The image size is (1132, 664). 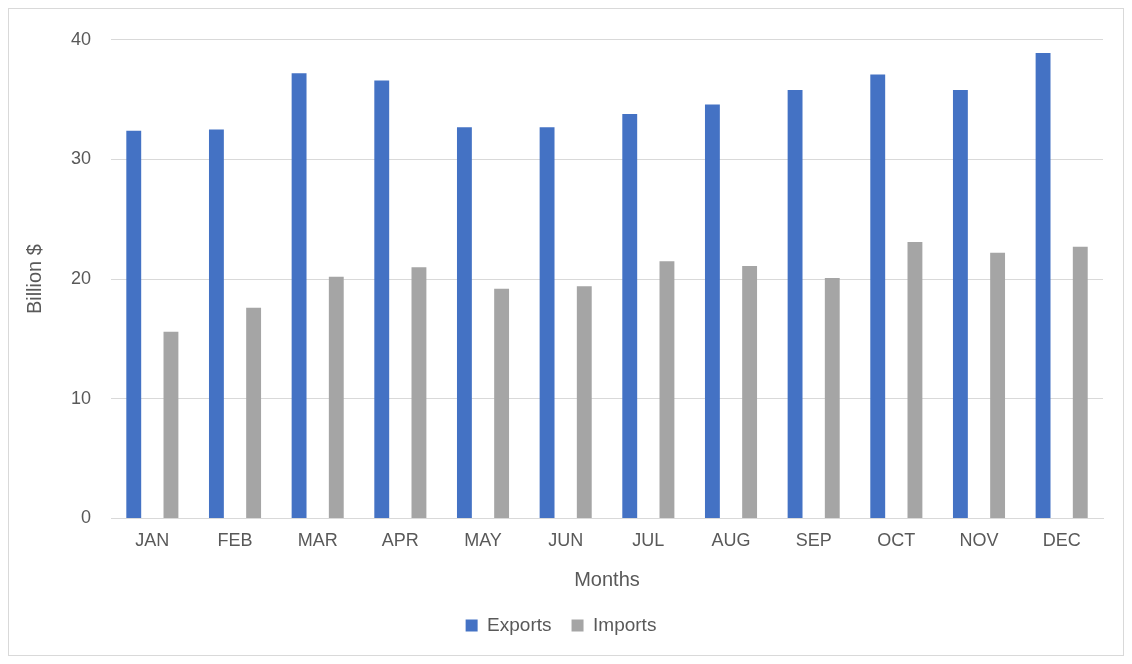 What do you see at coordinates (813, 540) in the screenshot?
I see `x-tick-label: SEP` at bounding box center [813, 540].